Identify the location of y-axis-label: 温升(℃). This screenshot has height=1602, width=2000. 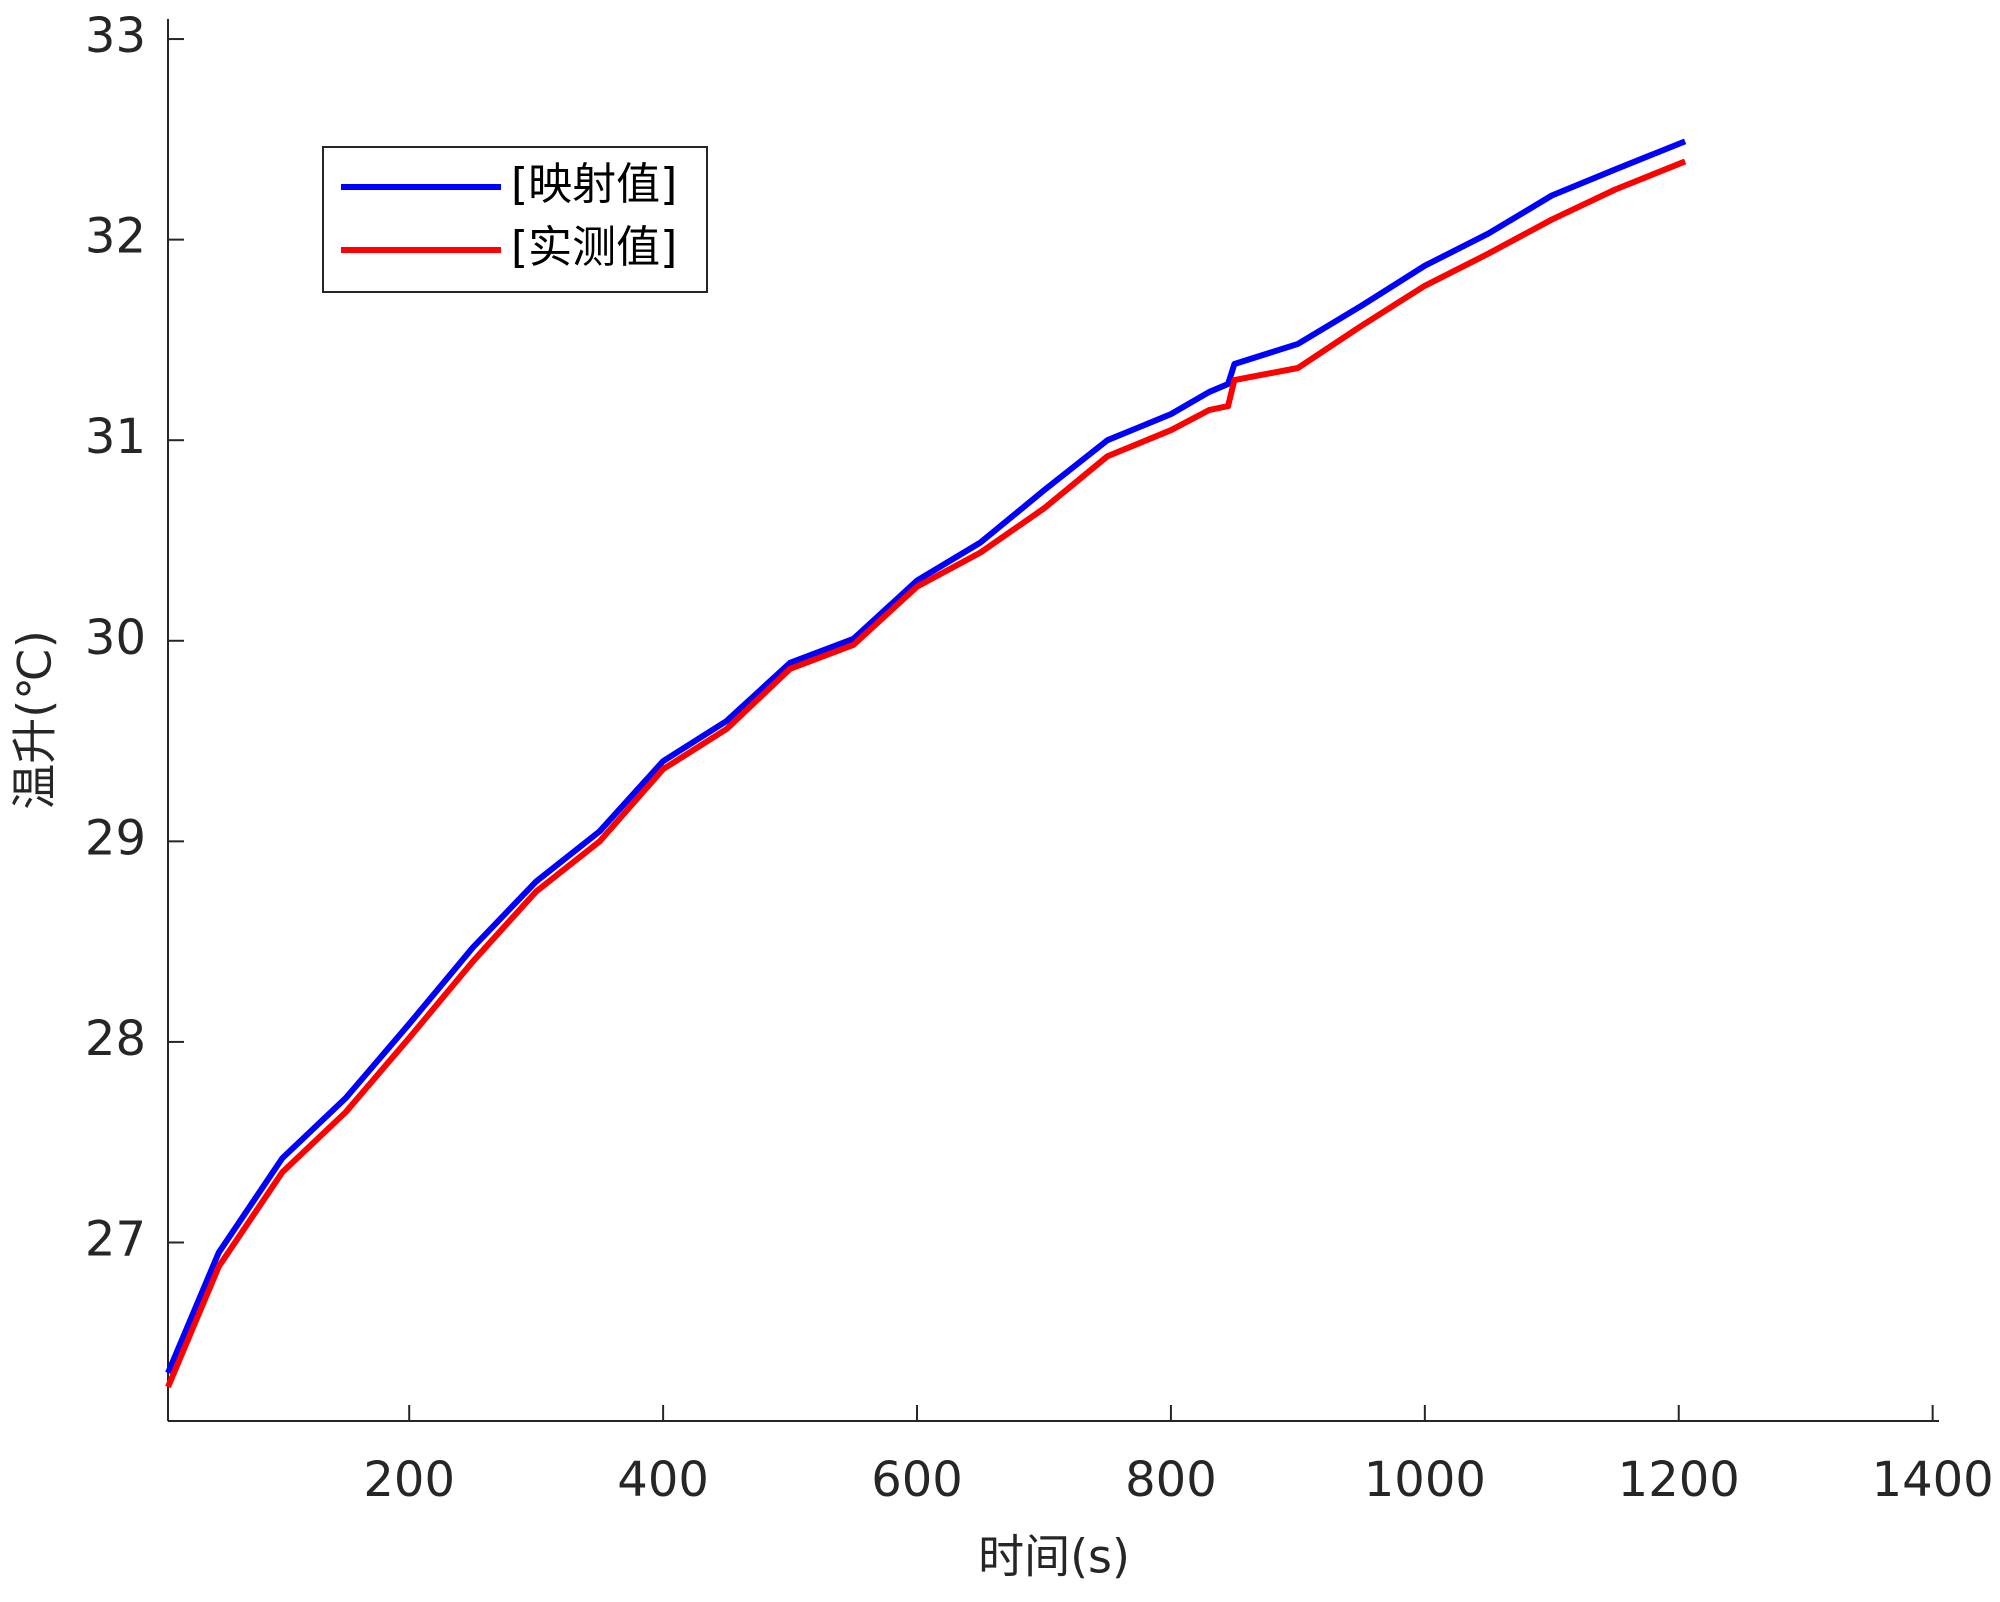
(35, 720).